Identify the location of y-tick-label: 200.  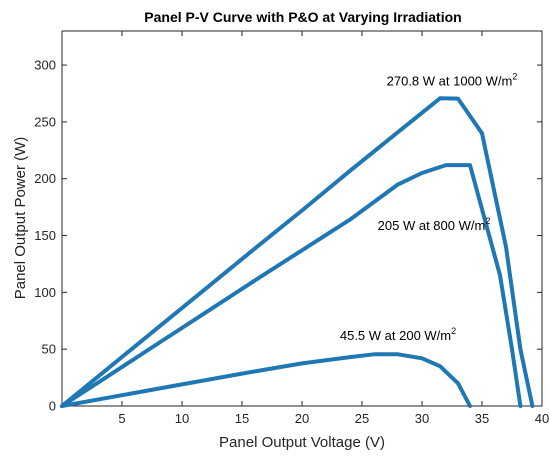
(45, 178).